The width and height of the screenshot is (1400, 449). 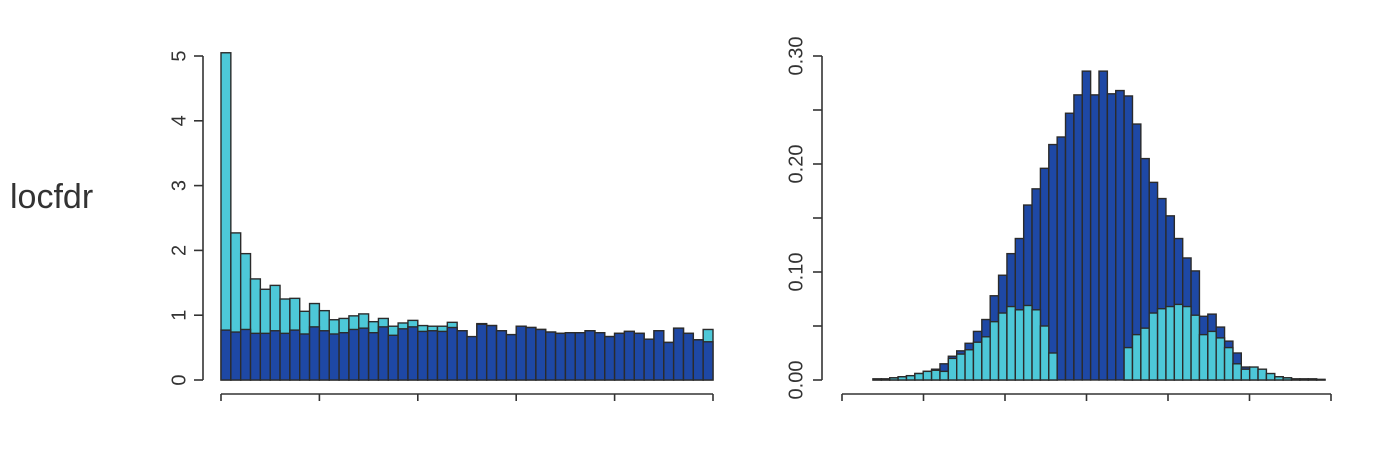 I want to click on y-tick-label-3: 0.30, so click(x=796, y=56).